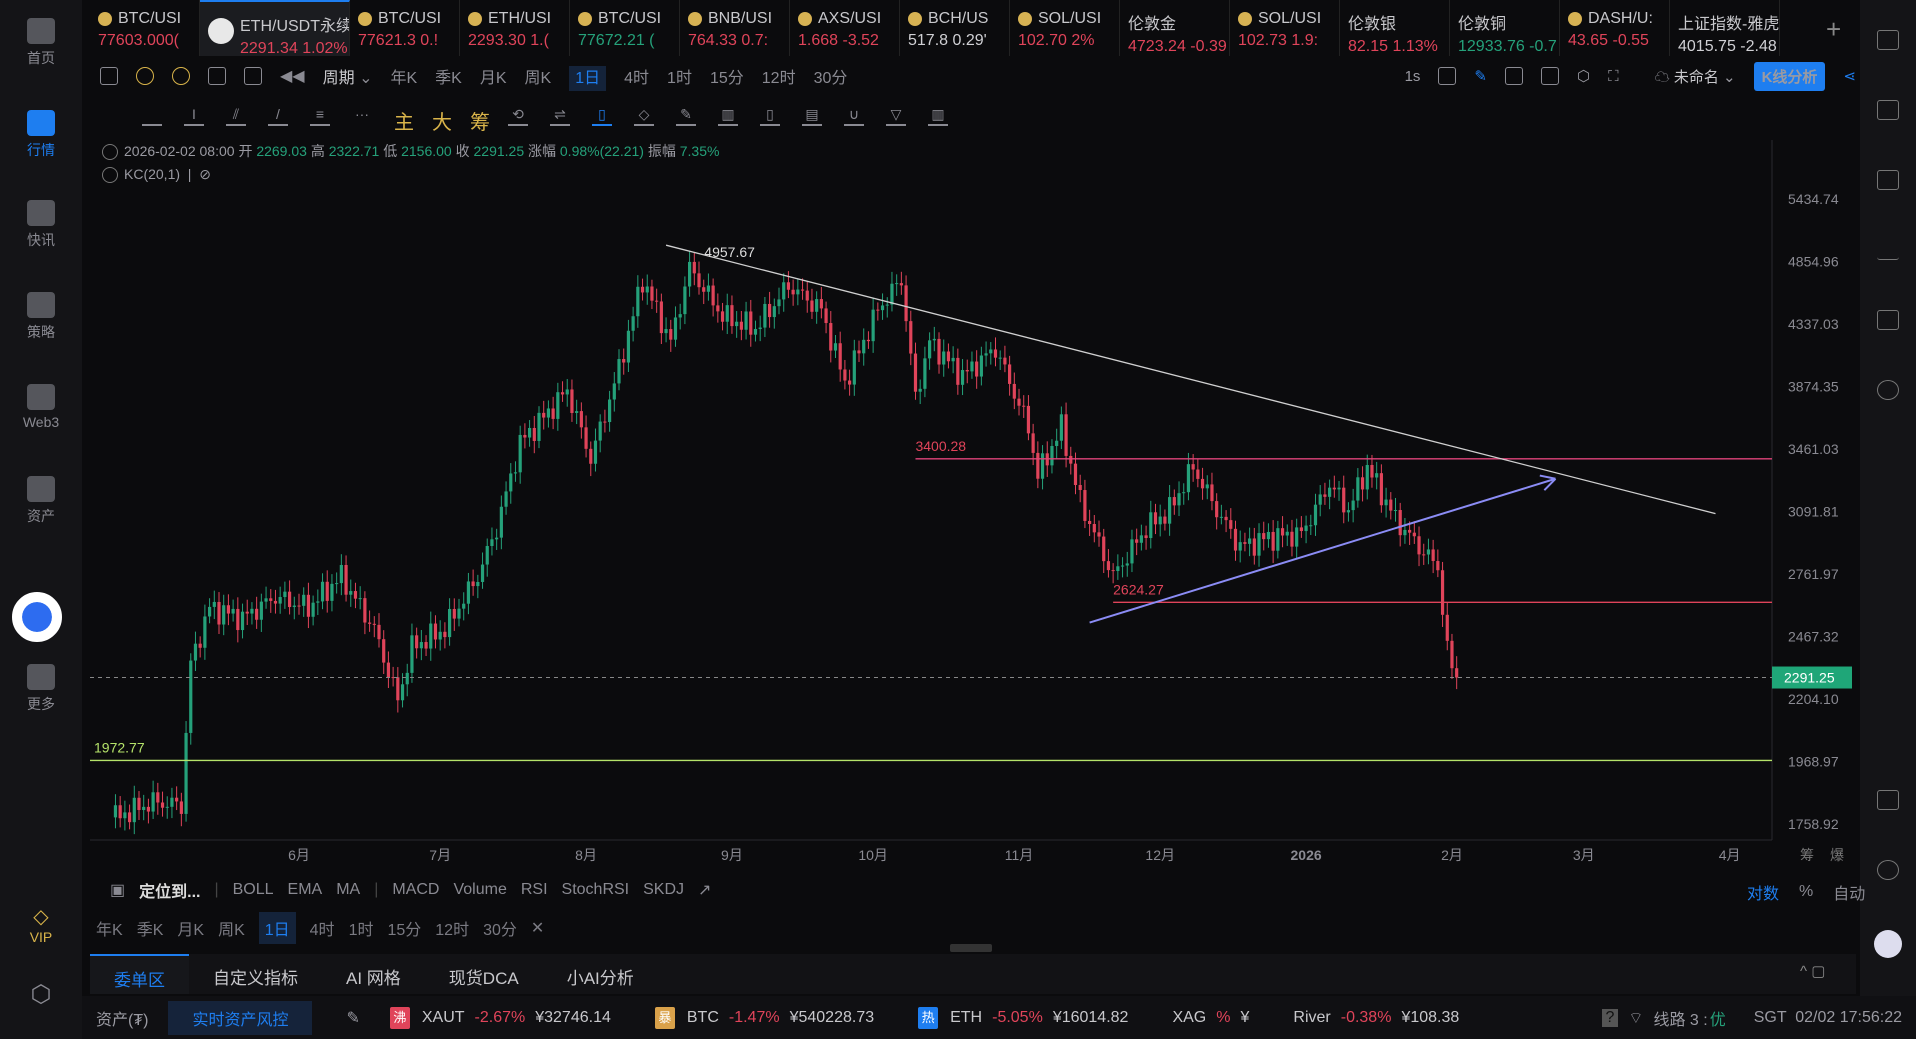 This screenshot has height=1039, width=1916. What do you see at coordinates (1888, 250) in the screenshot?
I see `trend-icon` at bounding box center [1888, 250].